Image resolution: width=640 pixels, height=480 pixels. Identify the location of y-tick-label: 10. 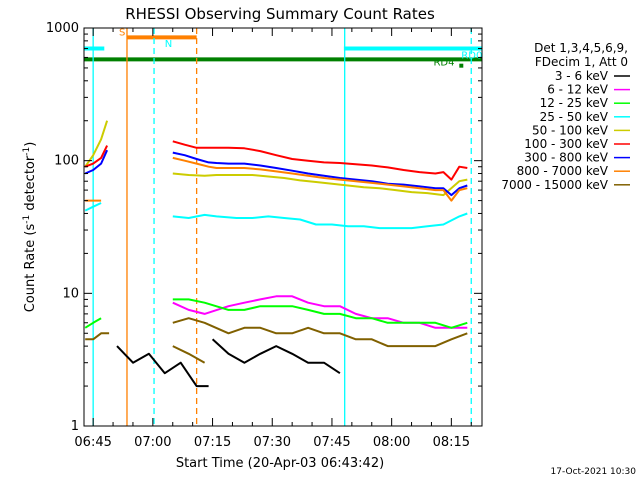
(70, 293).